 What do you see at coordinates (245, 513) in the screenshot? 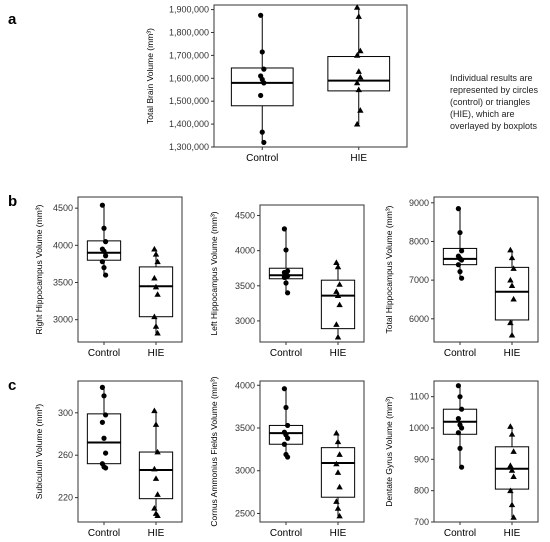
I see `y-tick-label: 2500` at bounding box center [245, 513].